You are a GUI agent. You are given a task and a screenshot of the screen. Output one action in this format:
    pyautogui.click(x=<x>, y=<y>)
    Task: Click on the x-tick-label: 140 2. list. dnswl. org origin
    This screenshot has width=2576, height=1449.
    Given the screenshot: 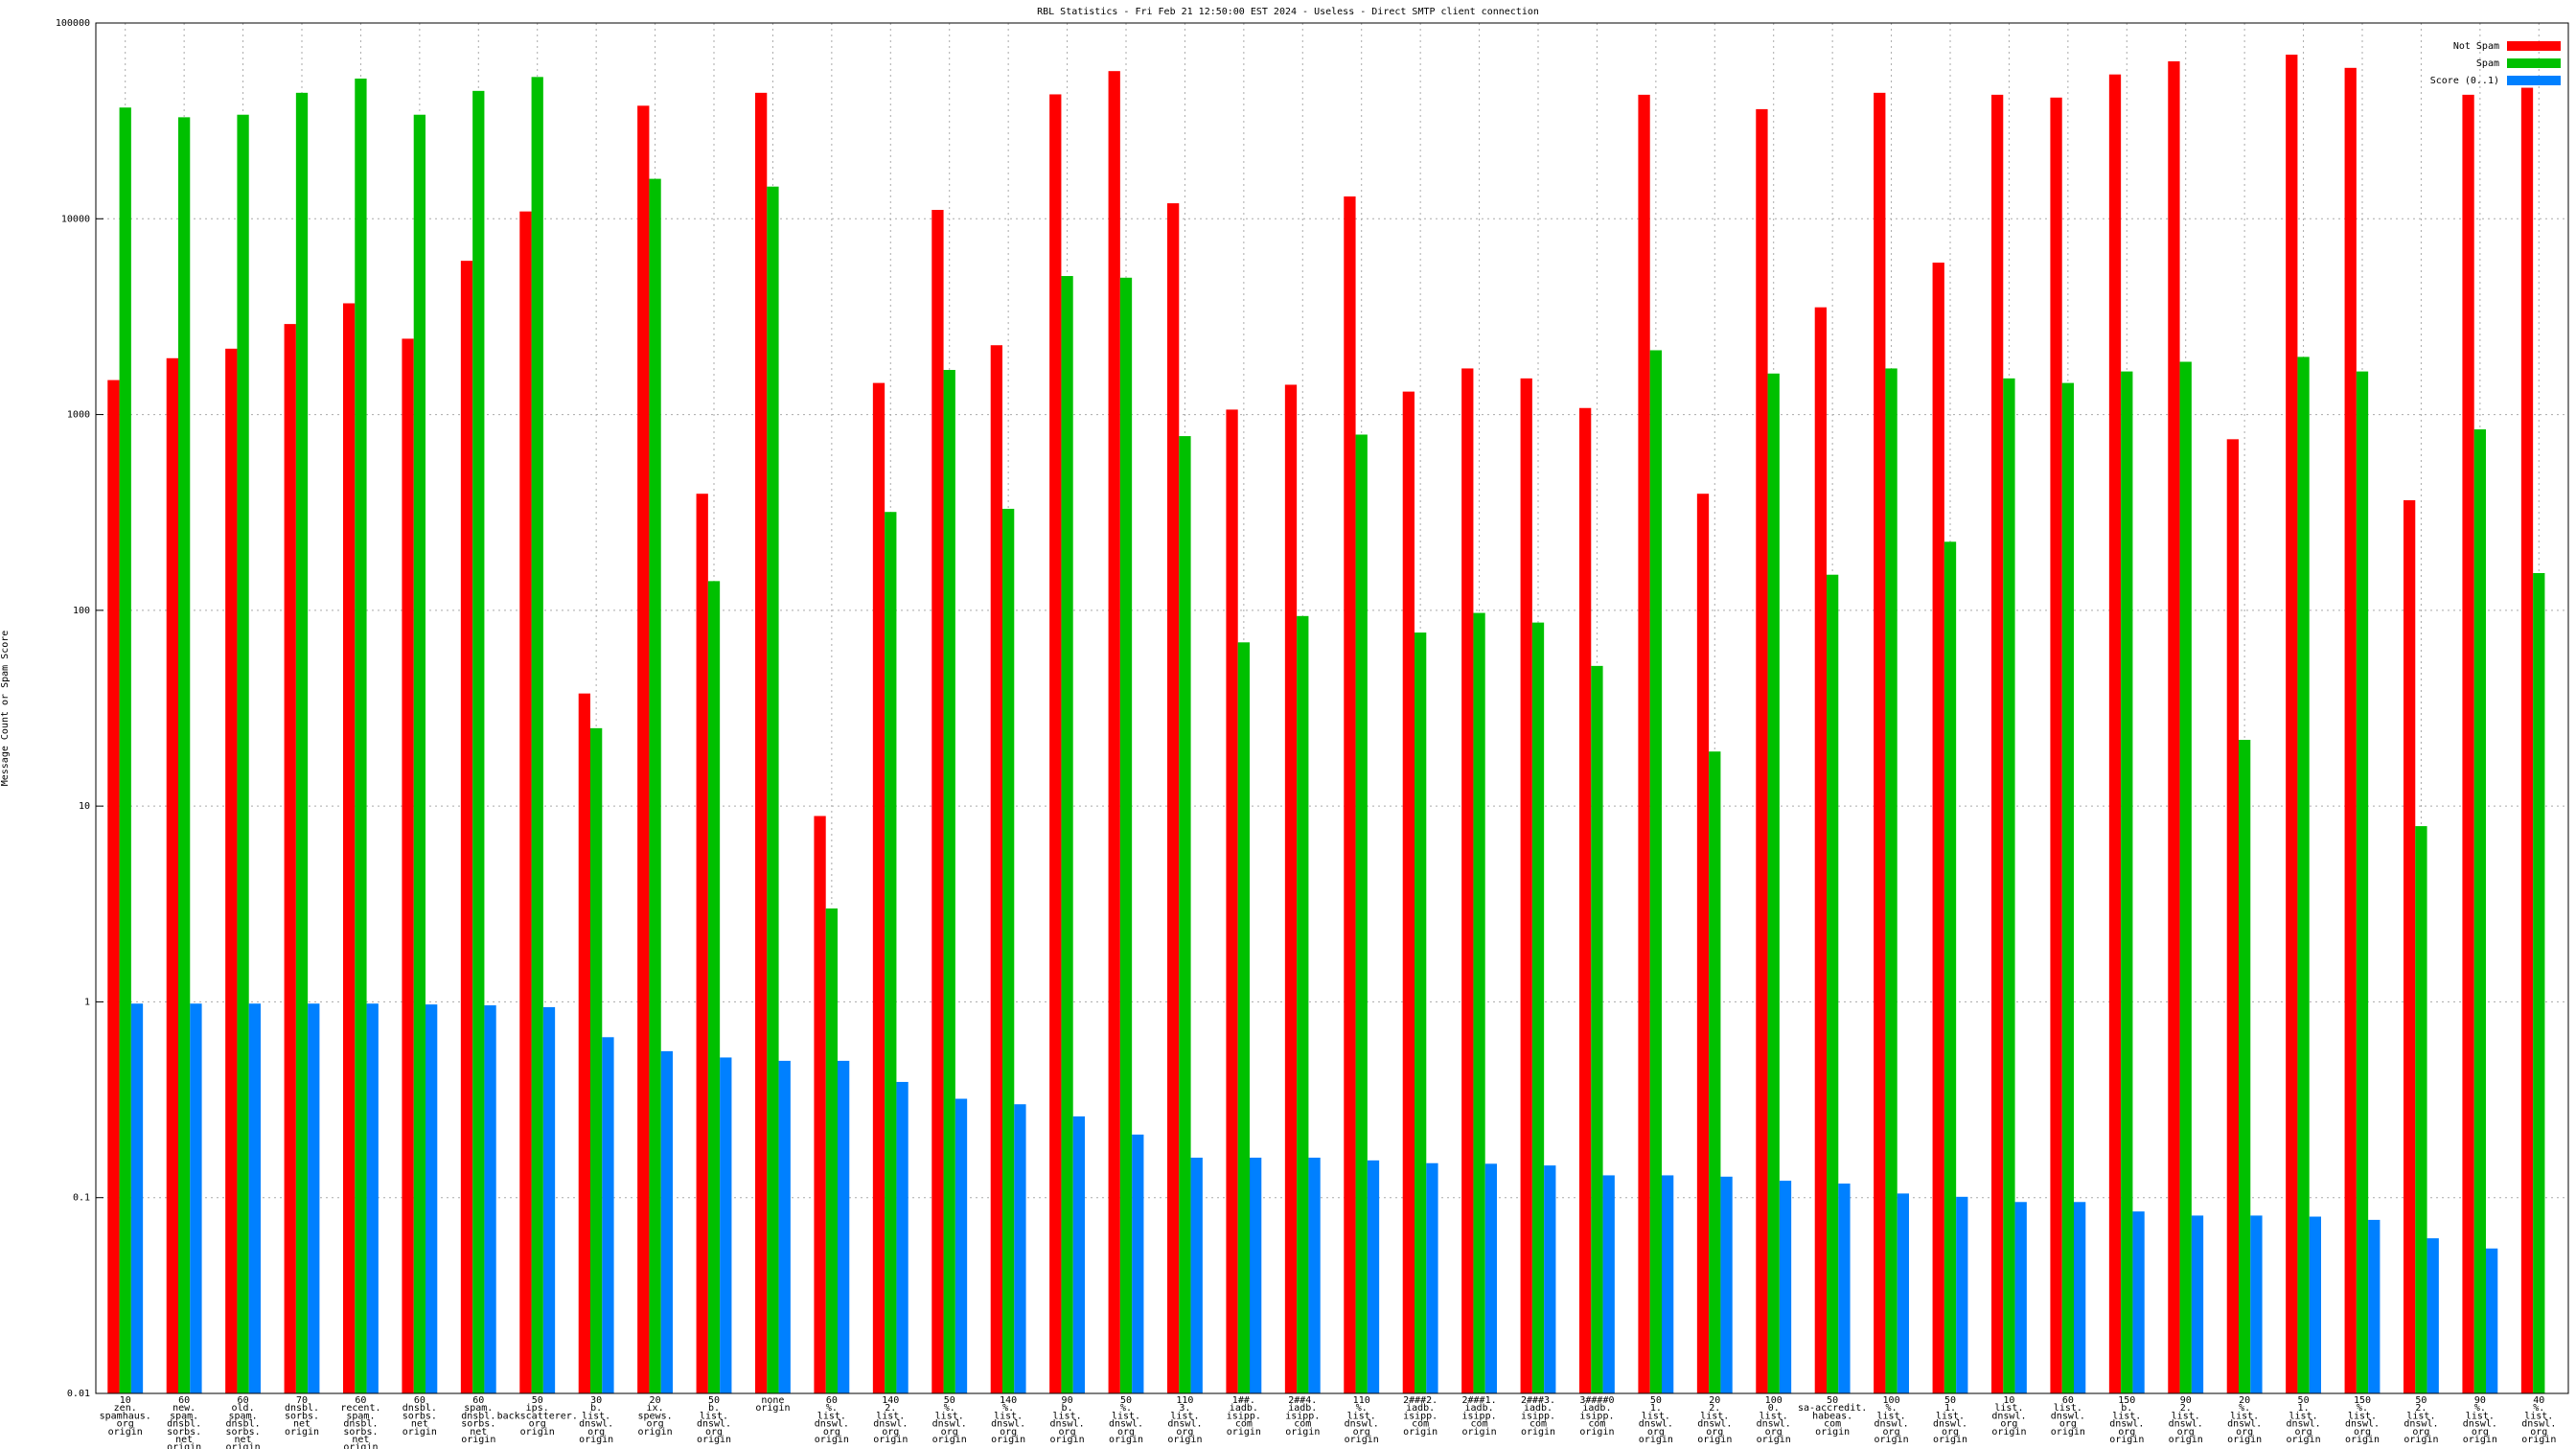 What is the action you would take?
    pyautogui.click(x=890, y=1420)
    